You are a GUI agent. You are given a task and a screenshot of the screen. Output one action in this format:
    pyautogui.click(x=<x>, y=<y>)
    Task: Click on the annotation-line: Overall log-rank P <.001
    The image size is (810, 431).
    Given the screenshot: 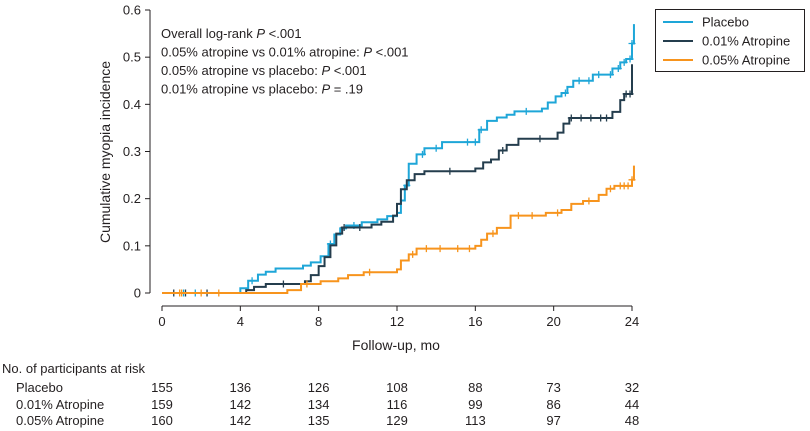 What is the action you would take?
    pyautogui.click(x=231, y=33)
    